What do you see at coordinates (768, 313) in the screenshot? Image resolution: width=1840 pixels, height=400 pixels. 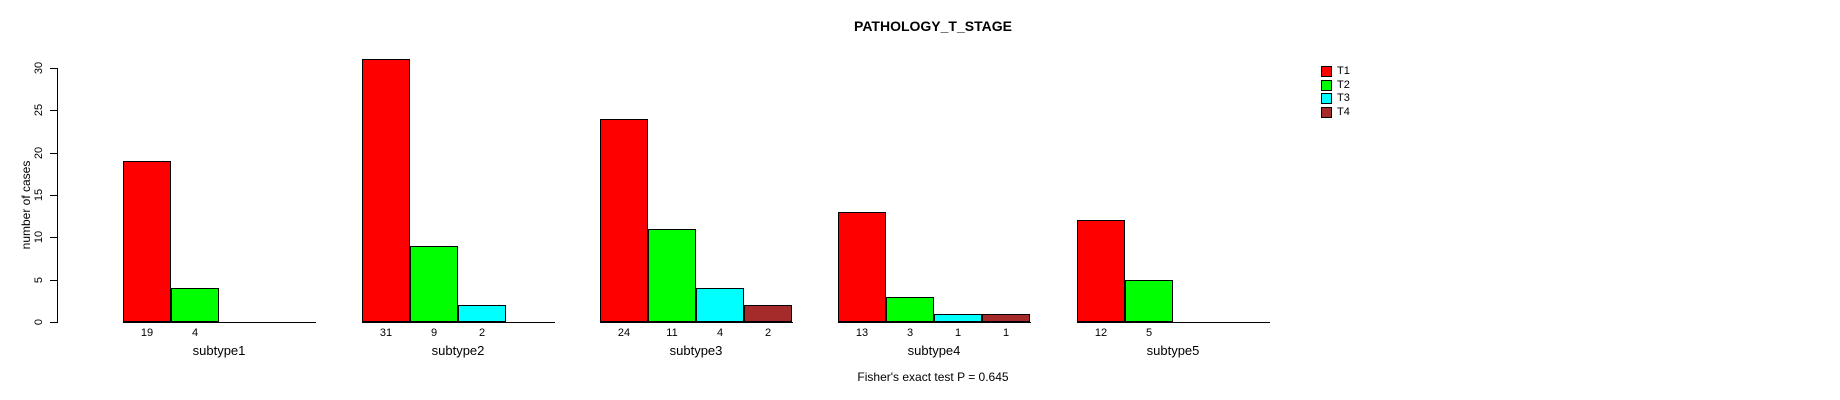 I see `bar-subtype3-T4` at bounding box center [768, 313].